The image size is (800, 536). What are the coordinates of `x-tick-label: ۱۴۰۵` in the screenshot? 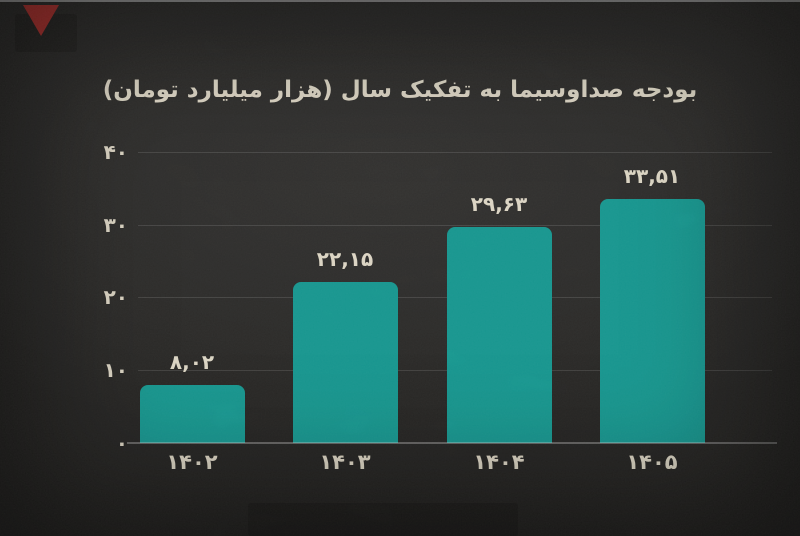 It's located at (652, 462).